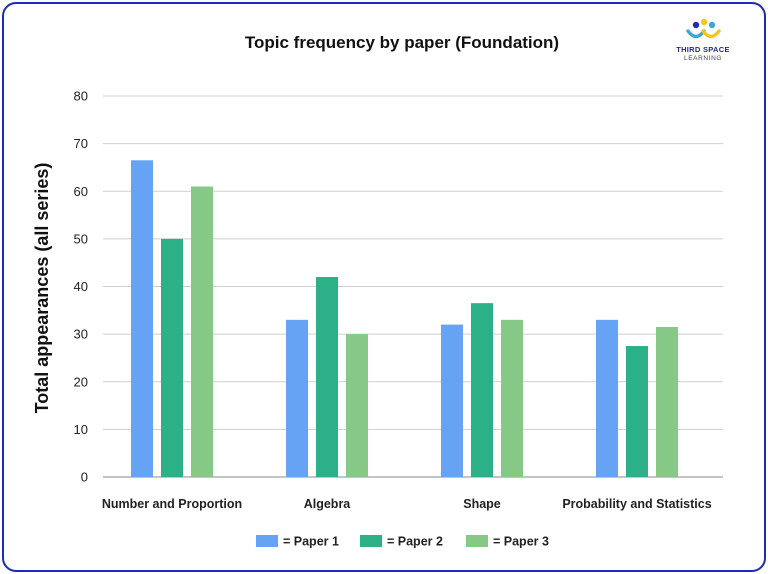 The height and width of the screenshot is (574, 768). I want to click on y-tick-label: 20, so click(81, 381).